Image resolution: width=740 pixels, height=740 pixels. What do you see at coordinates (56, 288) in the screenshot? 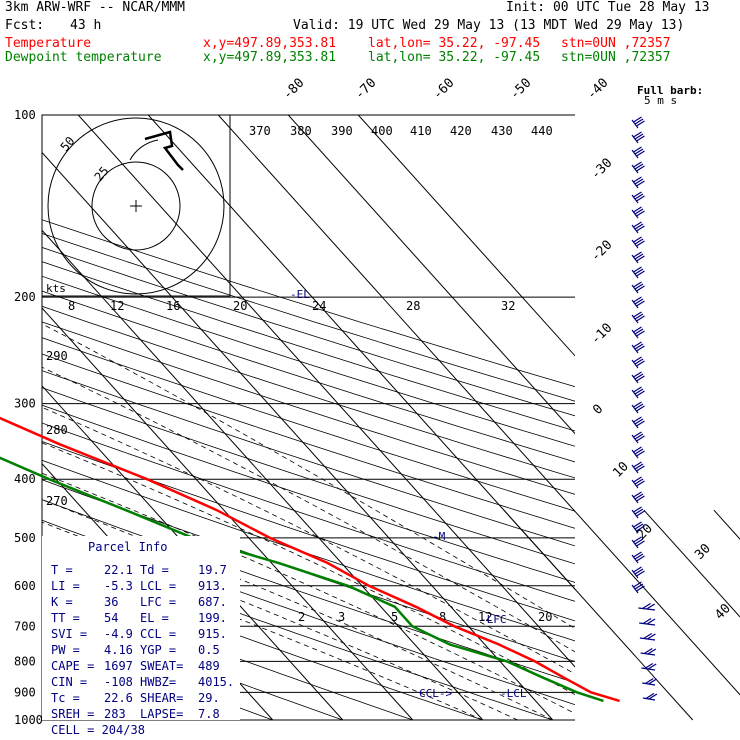
I see `hodograph-units: kts` at bounding box center [56, 288].